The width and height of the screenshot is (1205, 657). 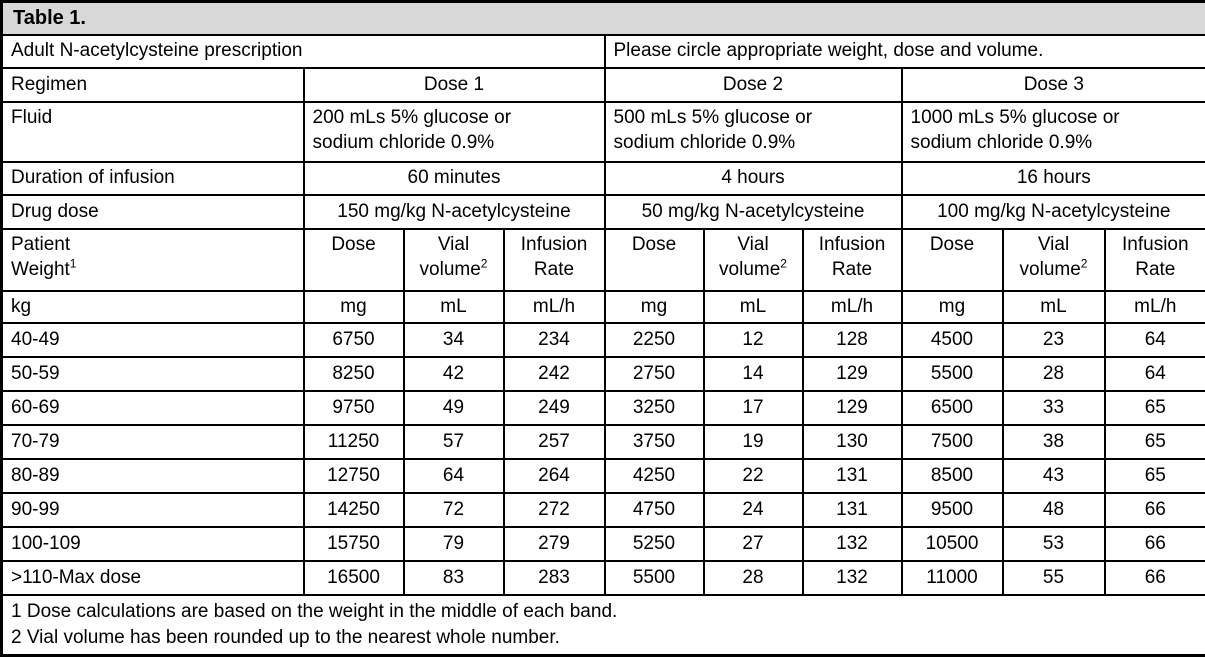 What do you see at coordinates (952, 578) in the screenshot?
I see `value-cell: 11000` at bounding box center [952, 578].